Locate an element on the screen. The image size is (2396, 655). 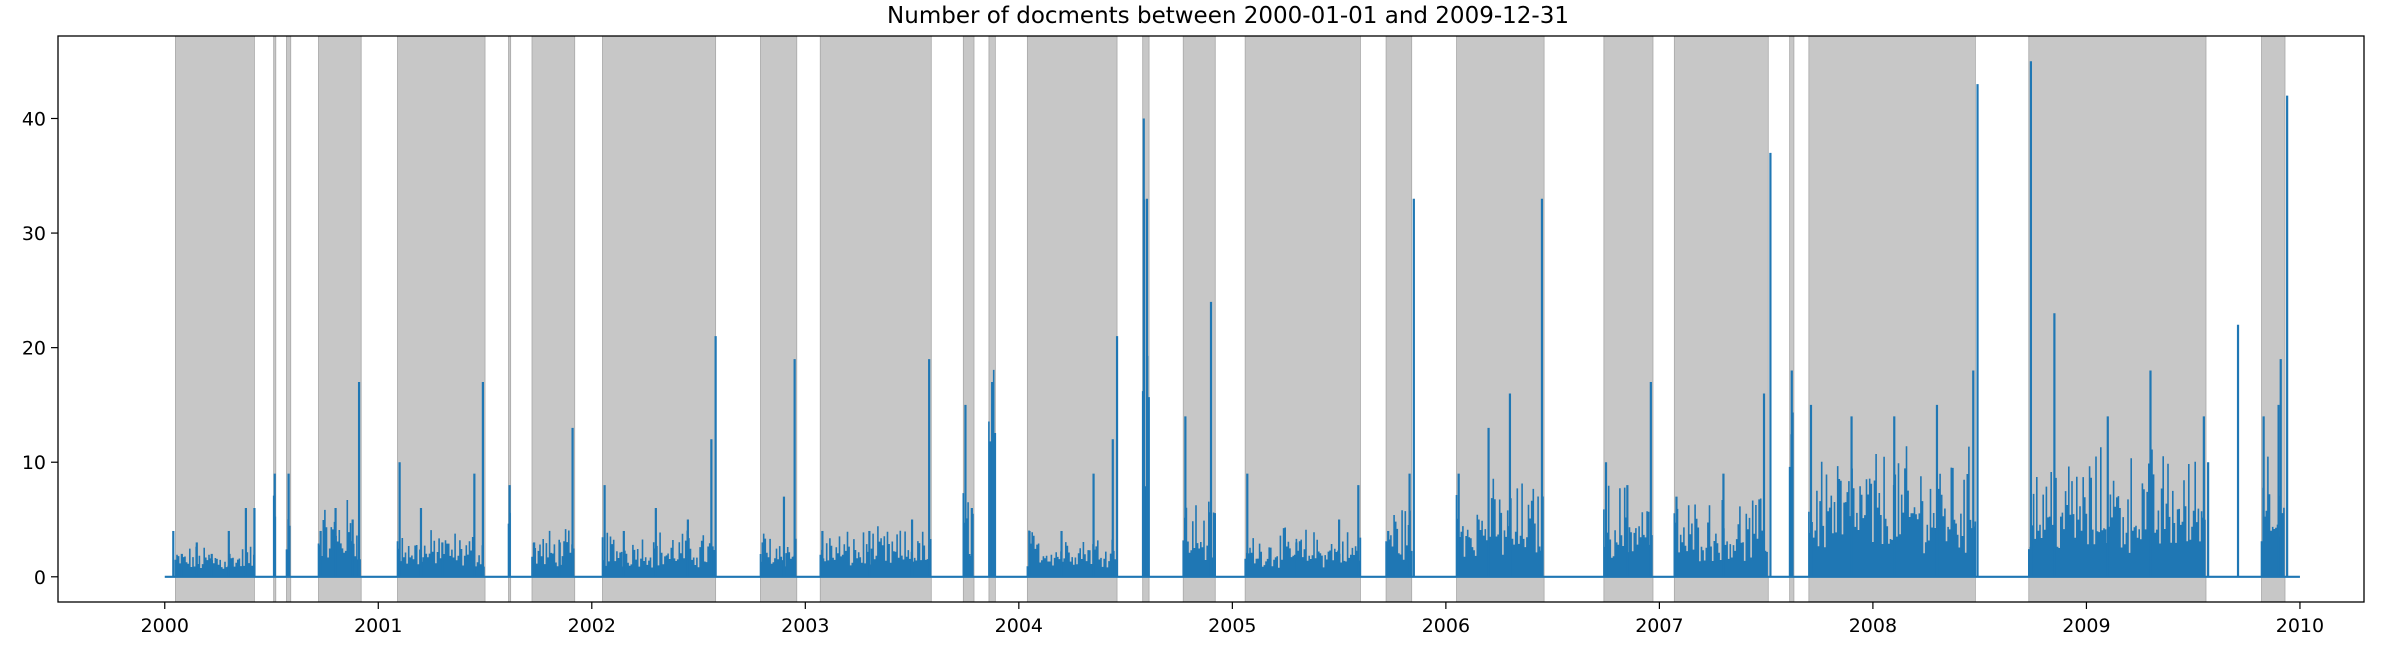
y-axis: 0 10 20 30 40 is located at coordinates (40, 348).